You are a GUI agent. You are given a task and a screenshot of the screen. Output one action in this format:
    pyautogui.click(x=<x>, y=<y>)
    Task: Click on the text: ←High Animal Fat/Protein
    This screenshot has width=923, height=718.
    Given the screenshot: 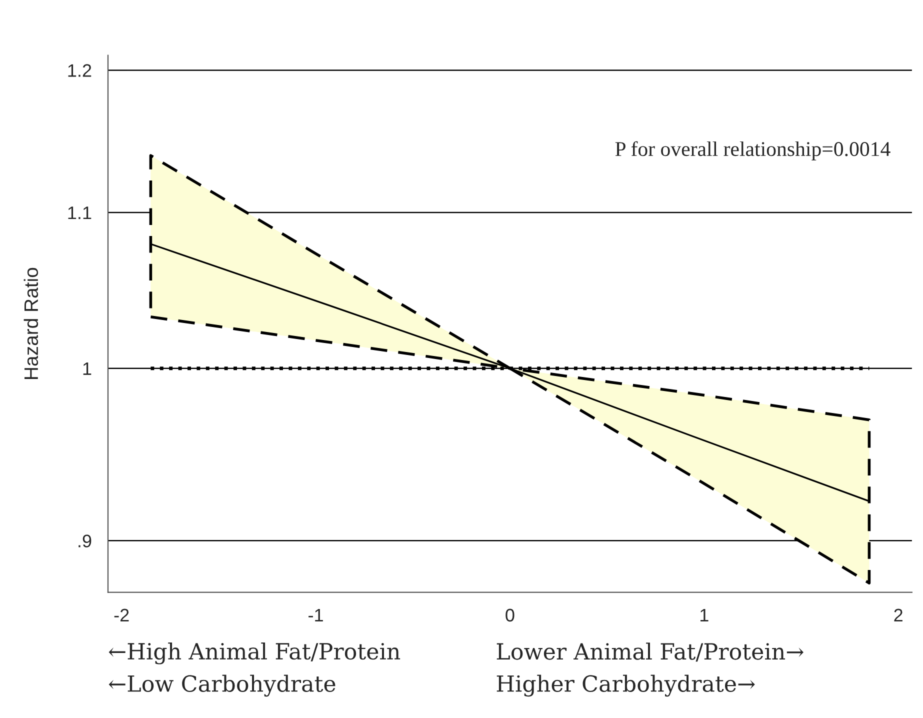 What is the action you would take?
    pyautogui.click(x=254, y=653)
    